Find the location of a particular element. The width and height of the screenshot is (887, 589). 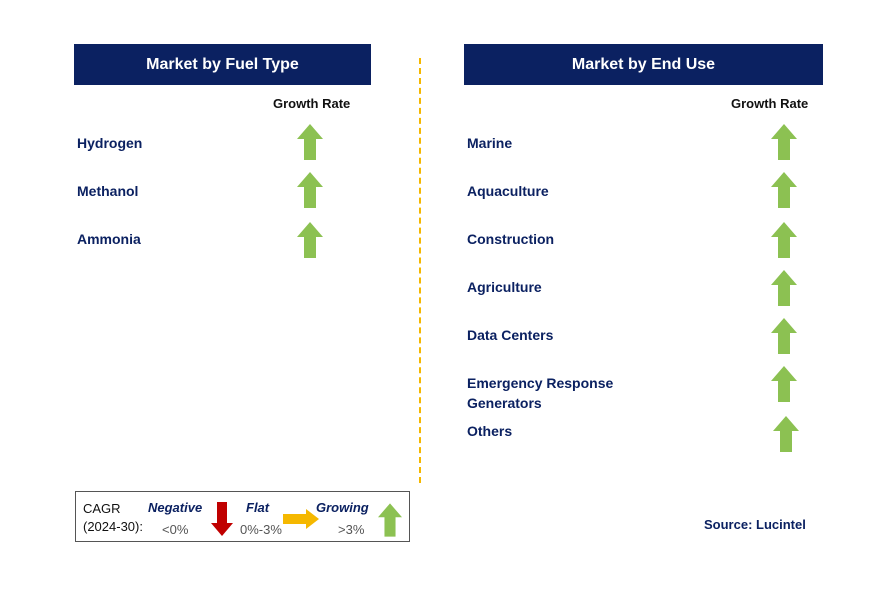

legend-negative-label: Negative is located at coordinates (175, 507).